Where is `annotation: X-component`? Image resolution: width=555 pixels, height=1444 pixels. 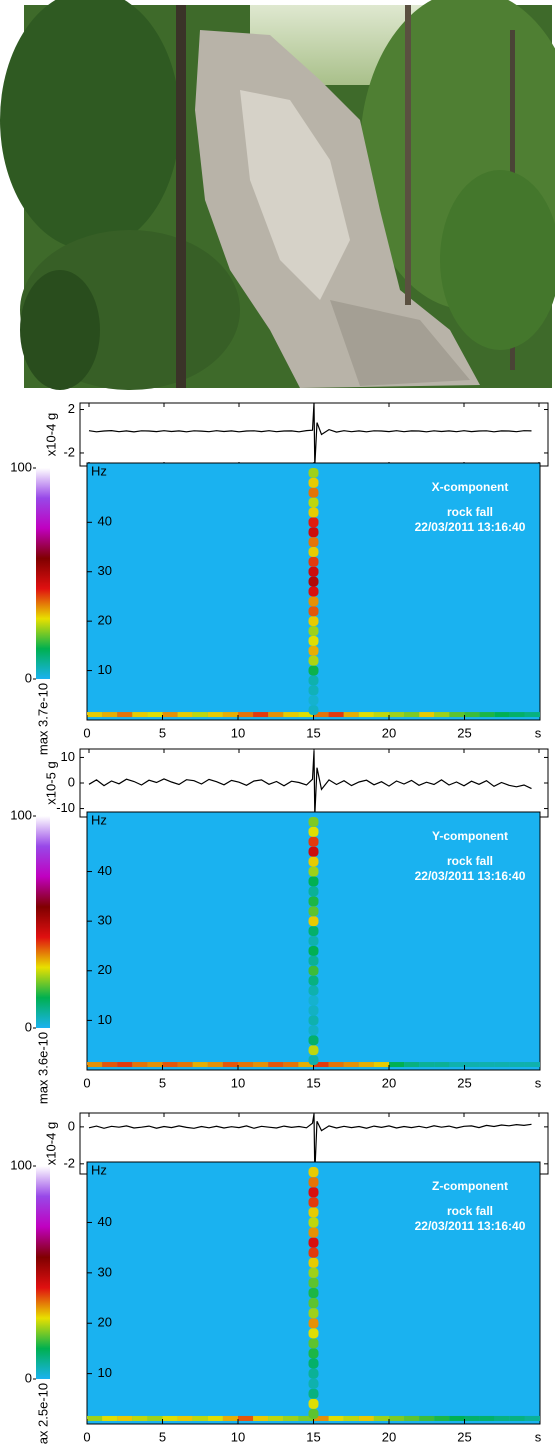 annotation: X-component is located at coordinates (470, 487).